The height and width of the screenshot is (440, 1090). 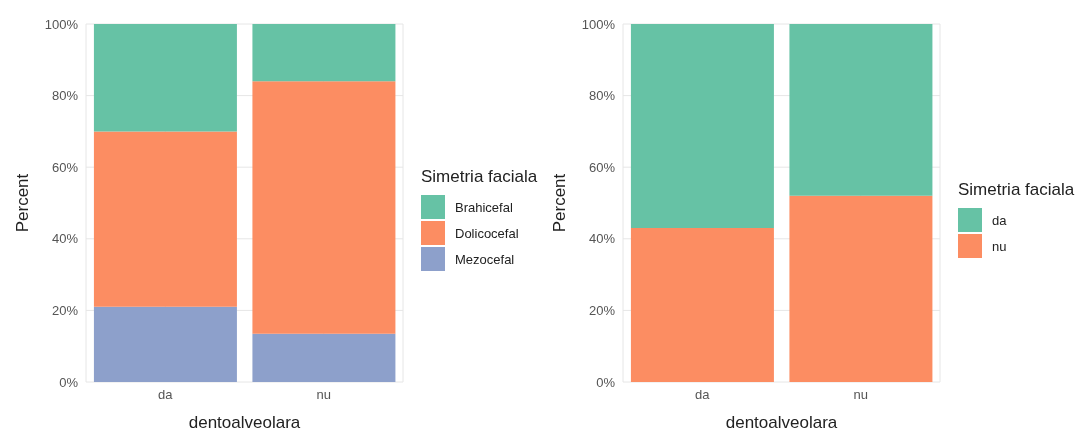 What do you see at coordinates (484, 207) in the screenshot?
I see `legend-label: Brahicefal` at bounding box center [484, 207].